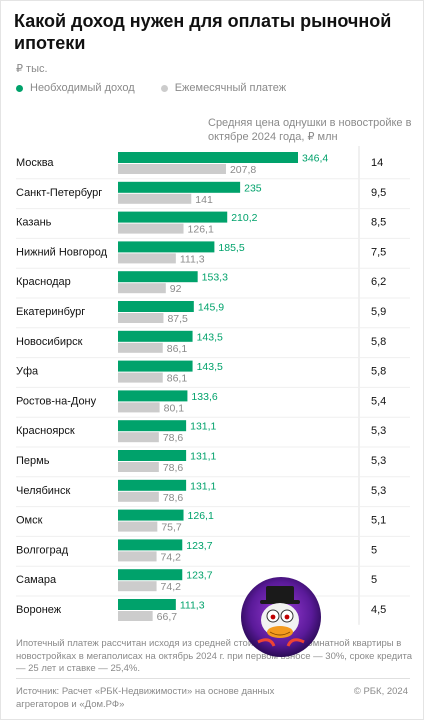 The height and width of the screenshot is (720, 424). Describe the element at coordinates (192, 606) in the screenshot. I see `income-value-label: 111,3` at that location.